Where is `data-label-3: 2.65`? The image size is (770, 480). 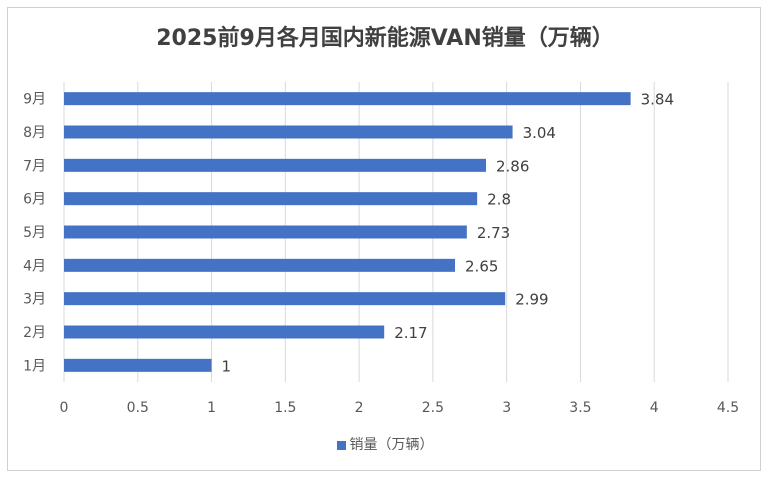
data-label-3: 2.65 is located at coordinates (481, 266).